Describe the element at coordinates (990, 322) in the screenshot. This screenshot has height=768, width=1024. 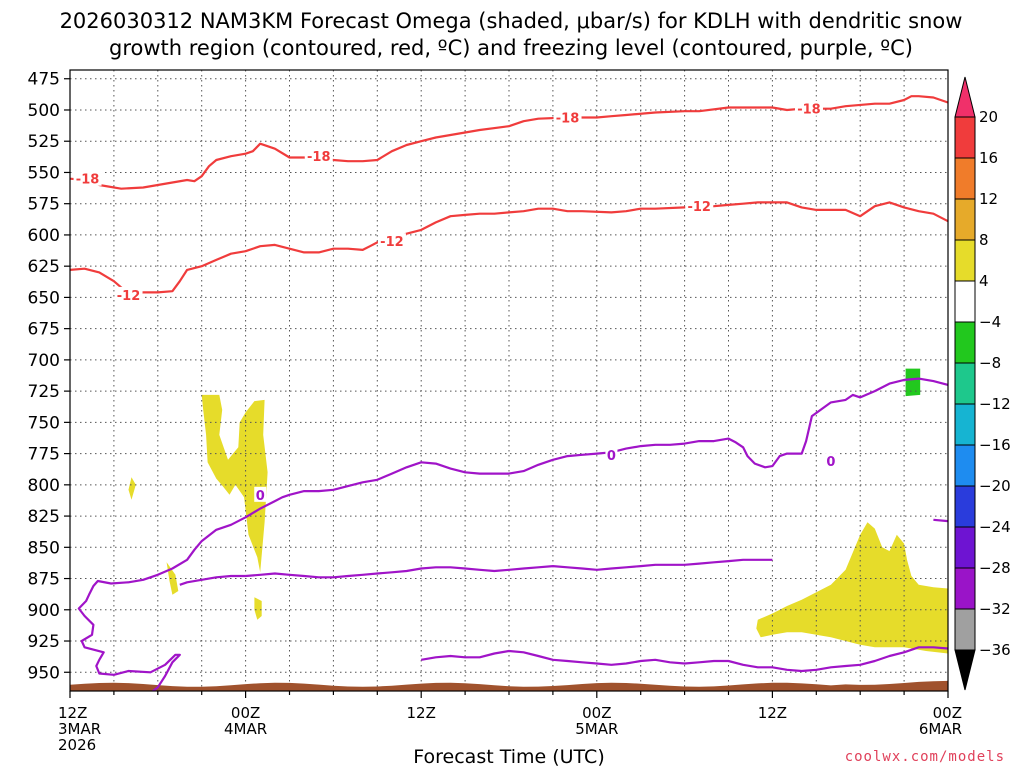
I see `colorbar-tick-label: −4` at that location.